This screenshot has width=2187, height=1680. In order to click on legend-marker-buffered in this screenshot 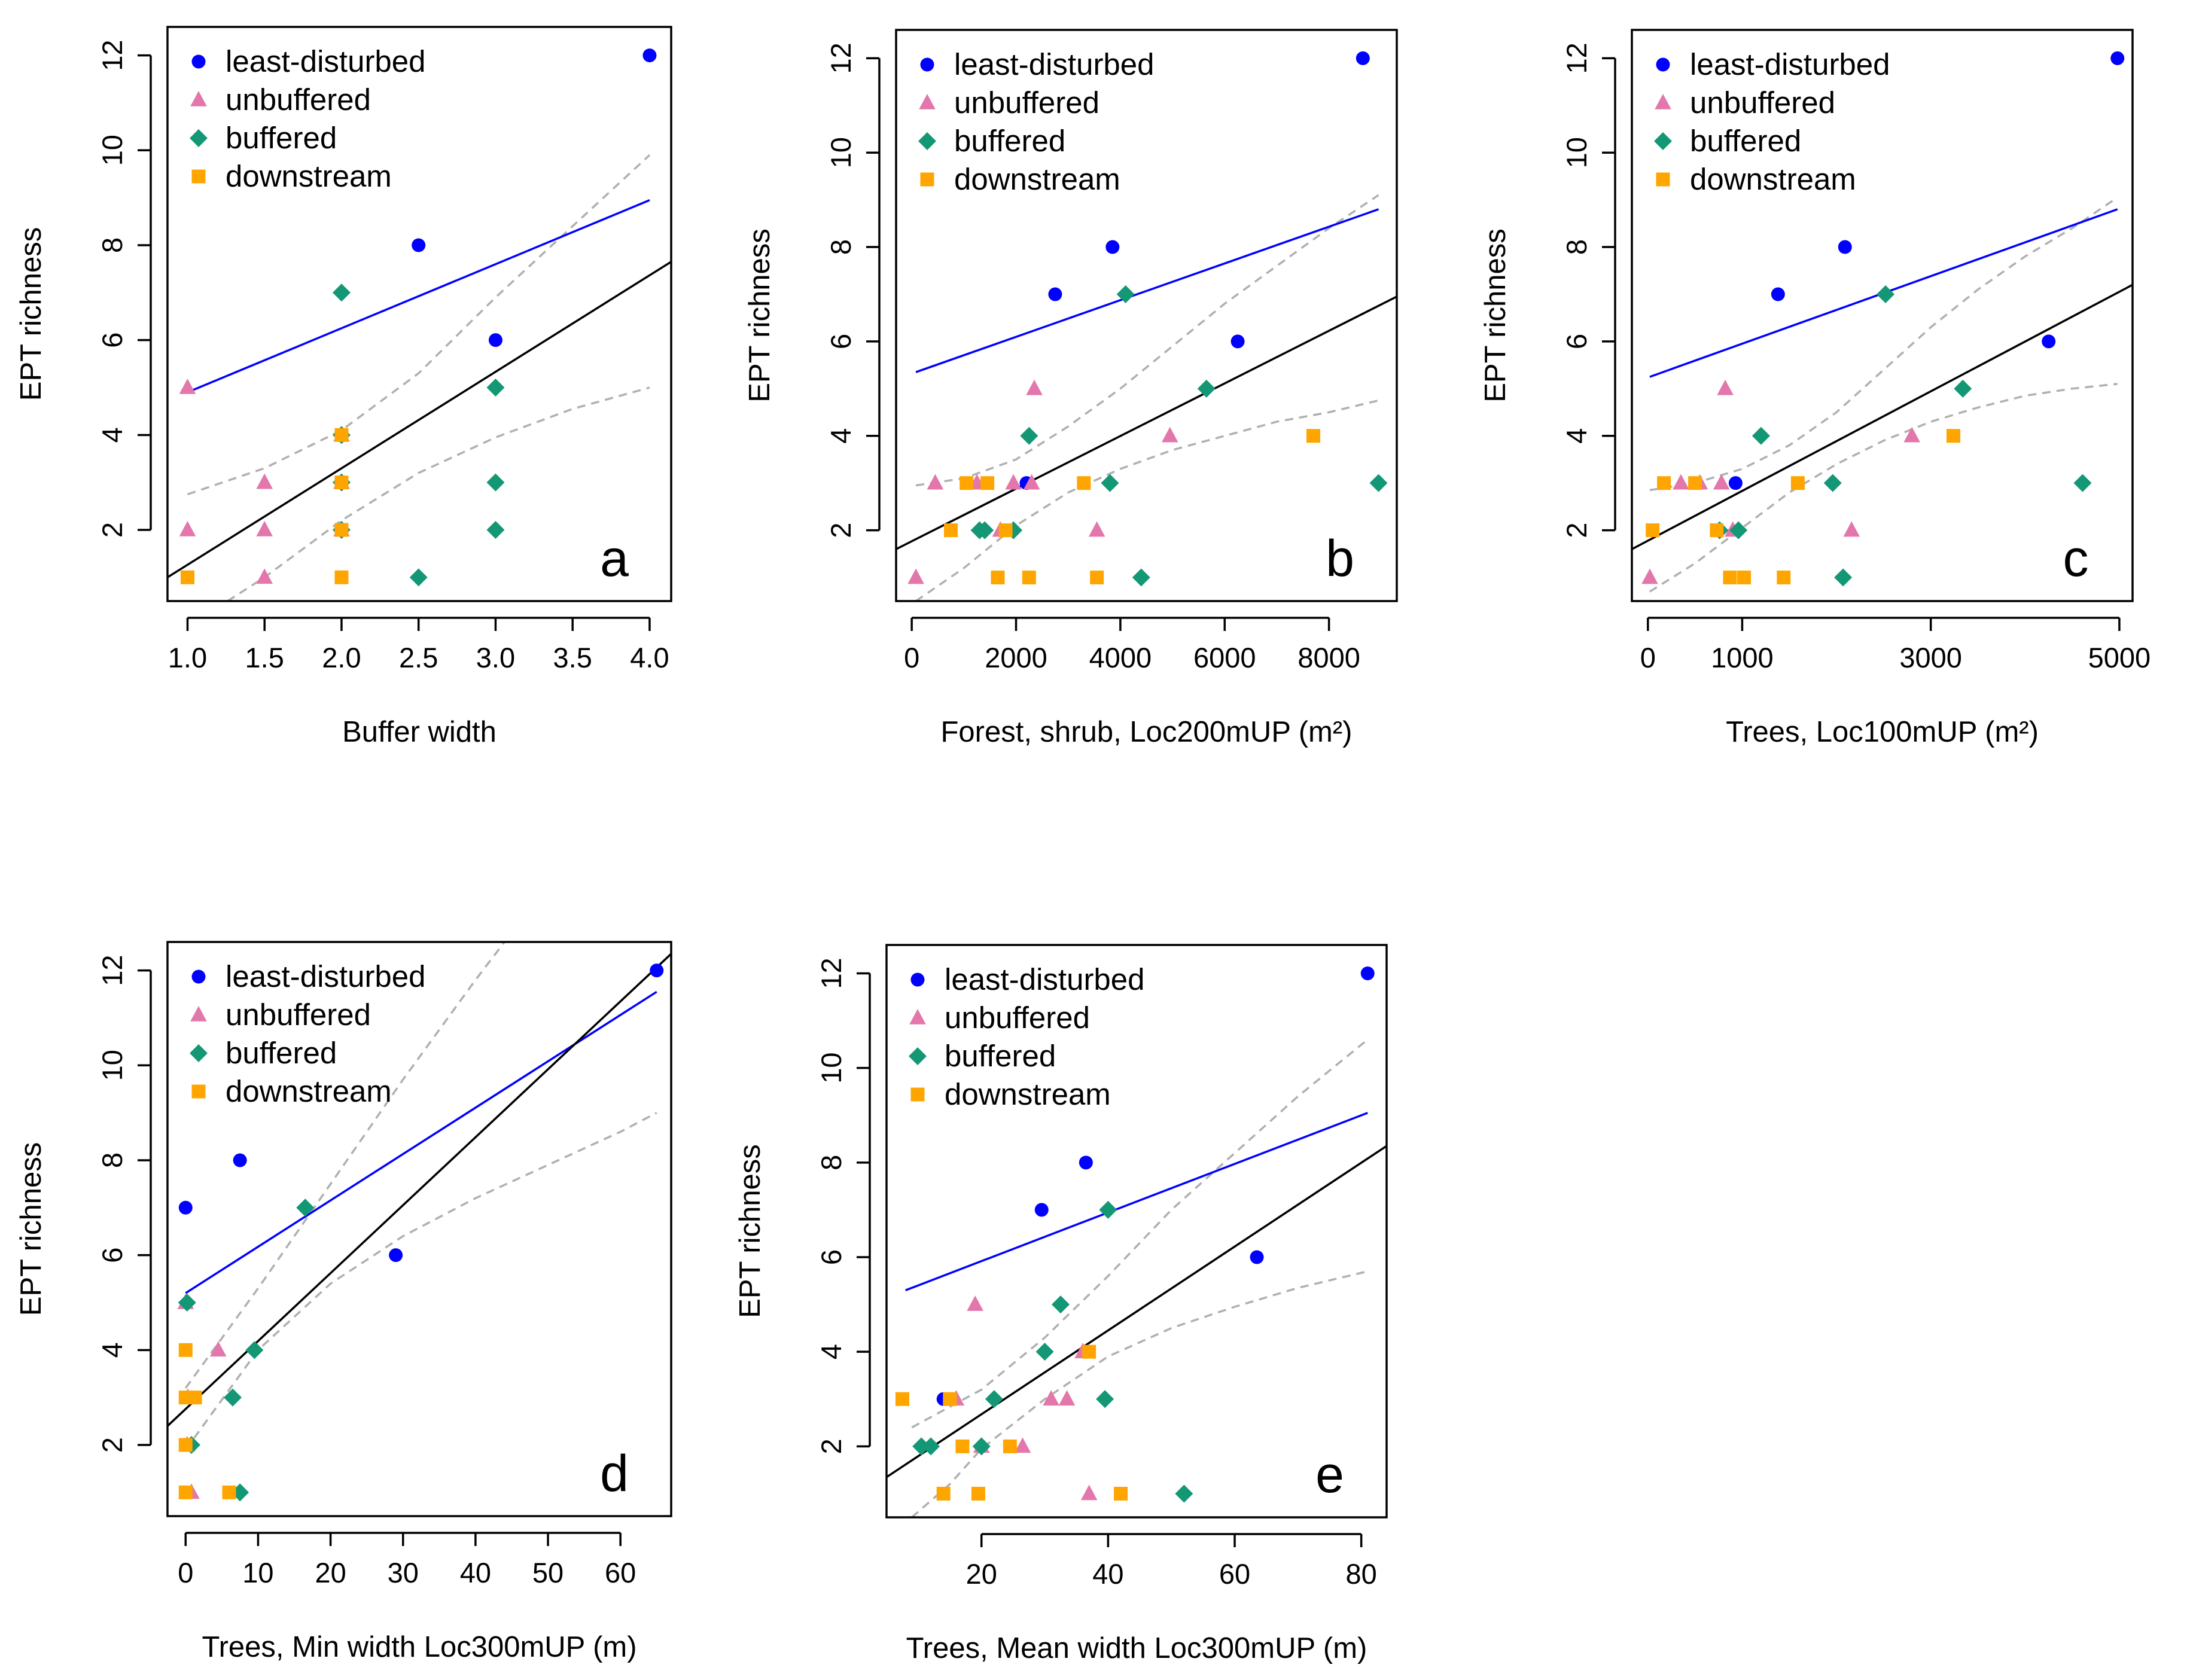, I will do `click(1663, 141)`.